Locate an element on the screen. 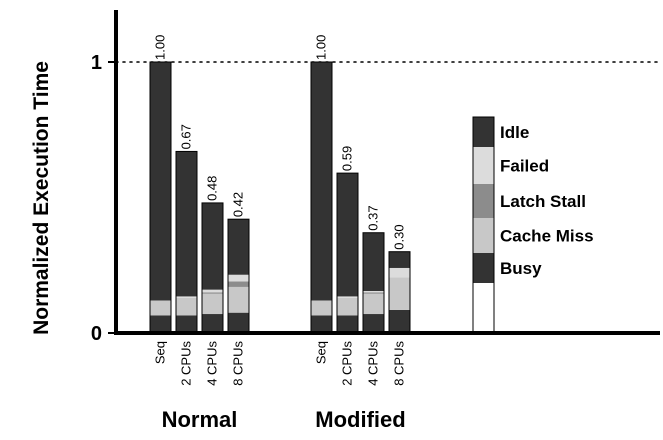  bar-segment-modified-seq-cache-miss is located at coordinates (321, 308).